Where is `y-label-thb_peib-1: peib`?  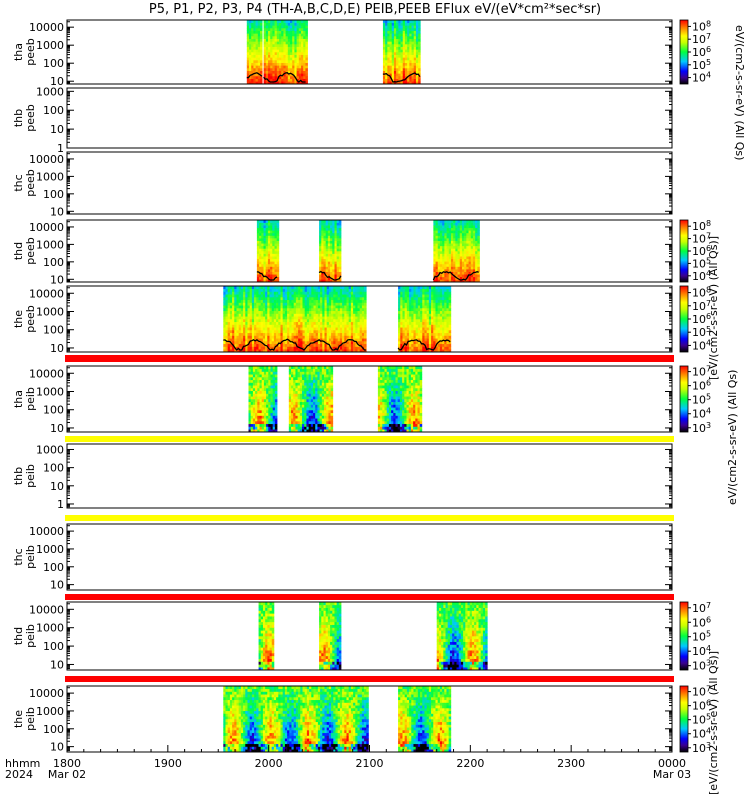 y-label-thb_peib-1: peib is located at coordinates (30, 476).